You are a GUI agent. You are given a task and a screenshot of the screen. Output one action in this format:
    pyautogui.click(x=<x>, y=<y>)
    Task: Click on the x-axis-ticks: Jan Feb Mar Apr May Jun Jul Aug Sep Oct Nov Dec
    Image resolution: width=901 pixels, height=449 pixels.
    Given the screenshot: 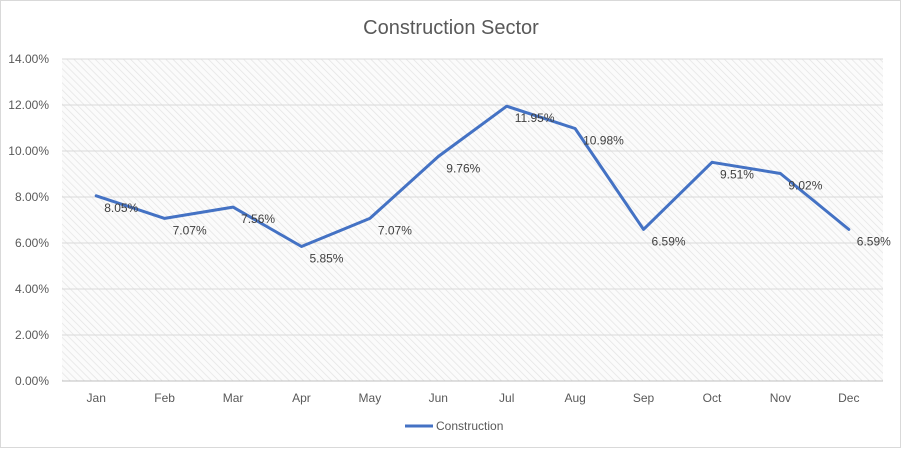 What is the action you would take?
    pyautogui.click(x=473, y=398)
    